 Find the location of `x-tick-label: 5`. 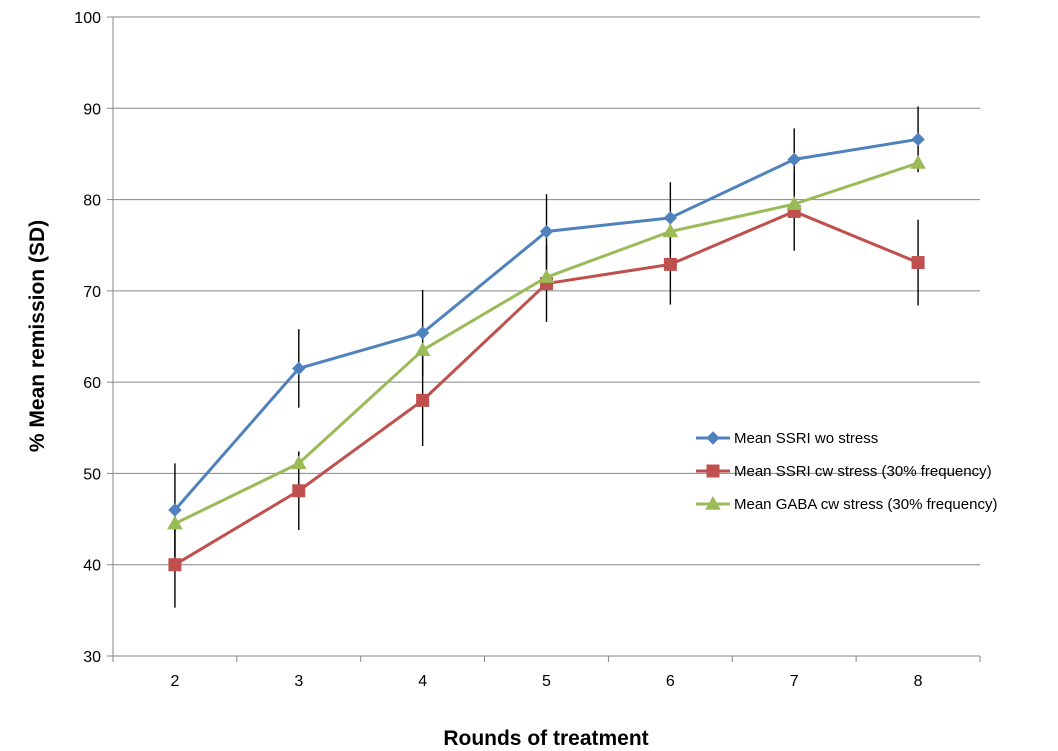

x-tick-label: 5 is located at coordinates (546, 681).